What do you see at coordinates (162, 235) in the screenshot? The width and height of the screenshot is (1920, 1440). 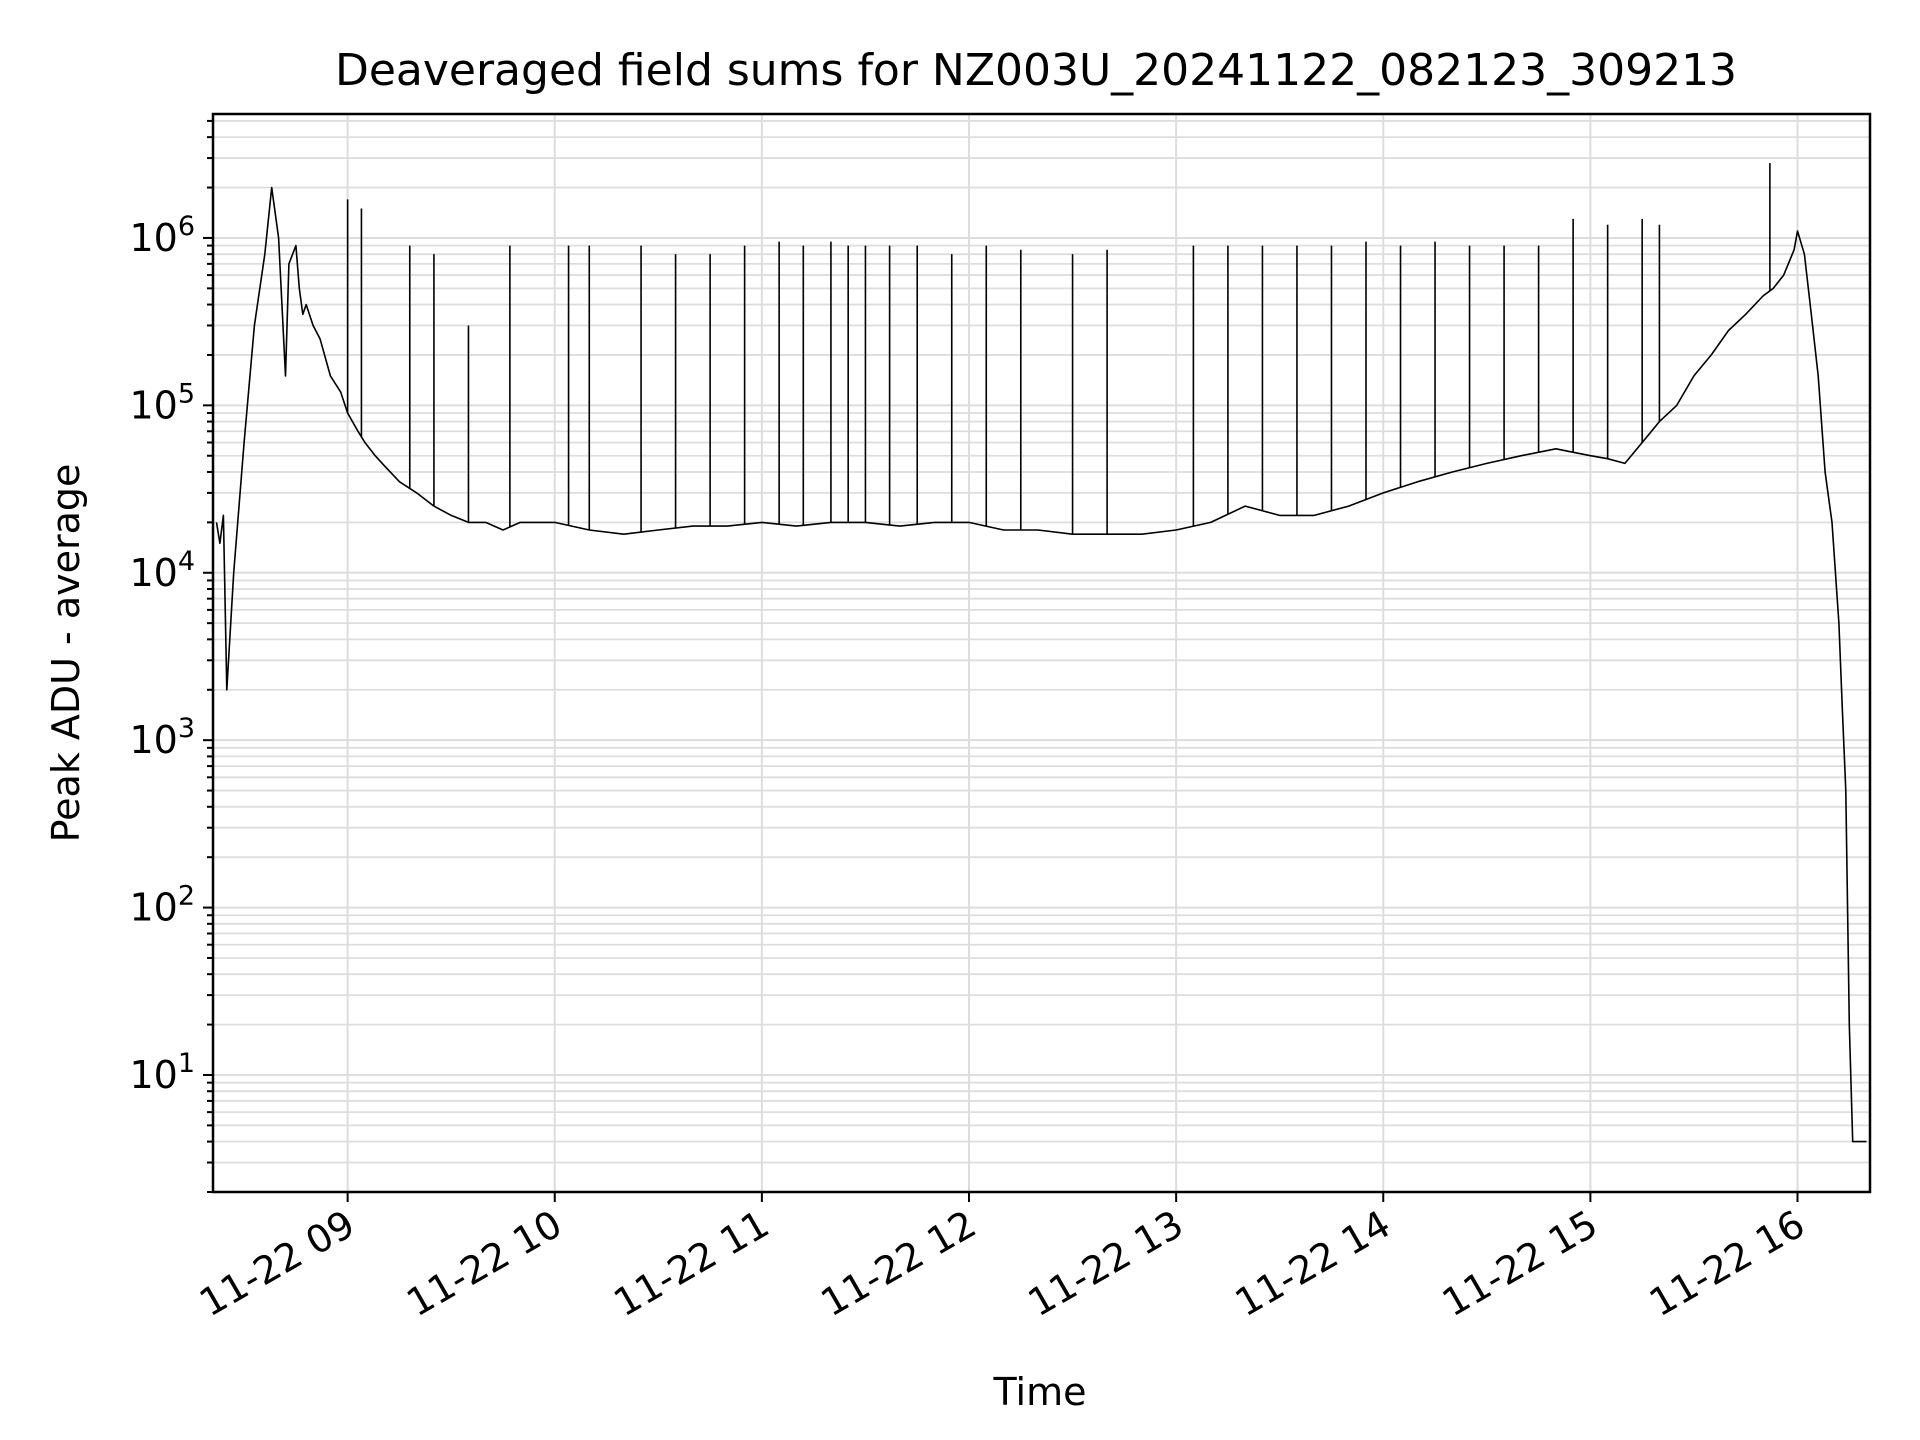 I see `y-tick-label: 106` at bounding box center [162, 235].